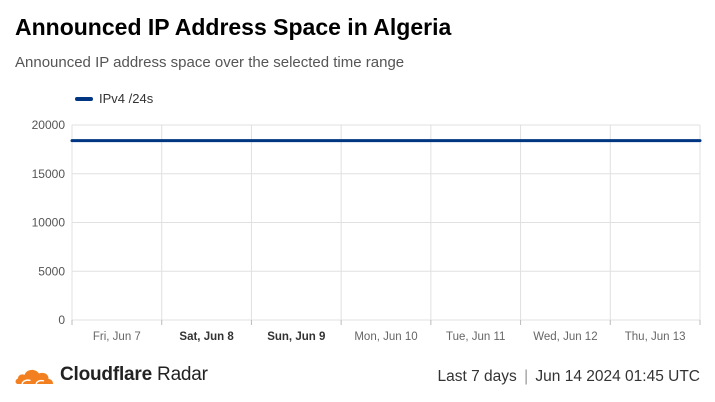 This screenshot has width=715, height=402. What do you see at coordinates (106, 374) in the screenshot?
I see `brand-bold: Cloudflare` at bounding box center [106, 374].